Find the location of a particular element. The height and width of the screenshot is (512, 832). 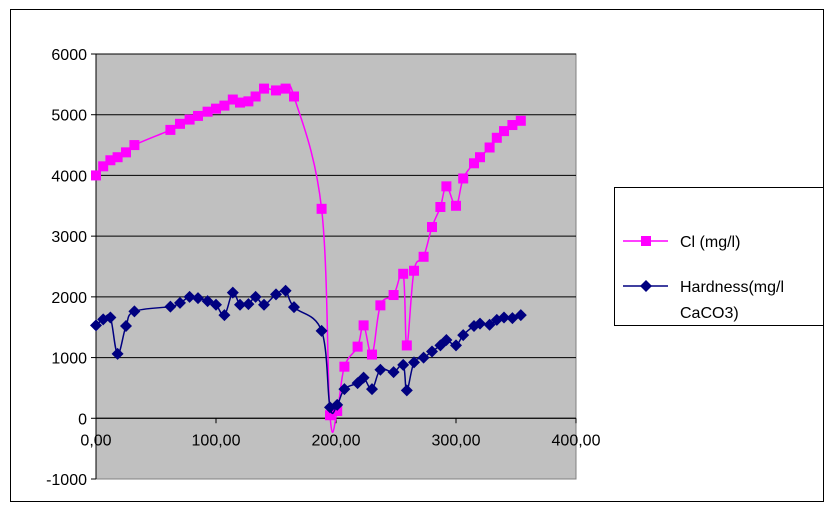

legend-label-hardness-line1: Hardness(mg/l is located at coordinates (732, 287).